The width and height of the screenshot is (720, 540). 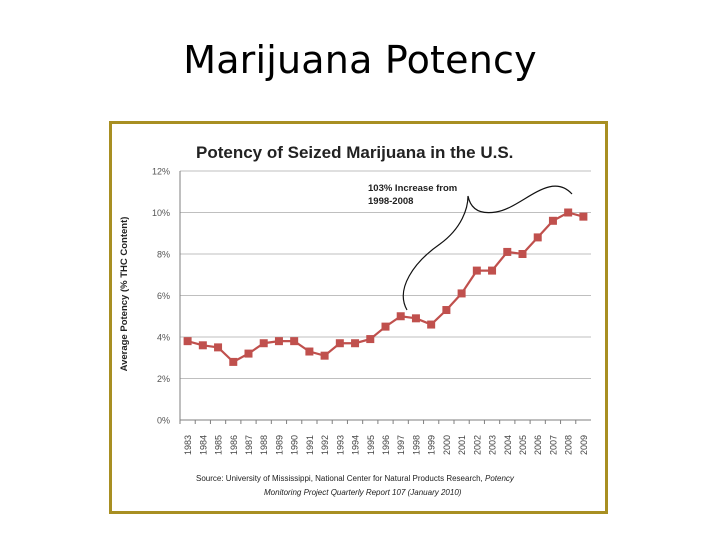 I want to click on x-tick-label: 1990, so click(x=295, y=445).